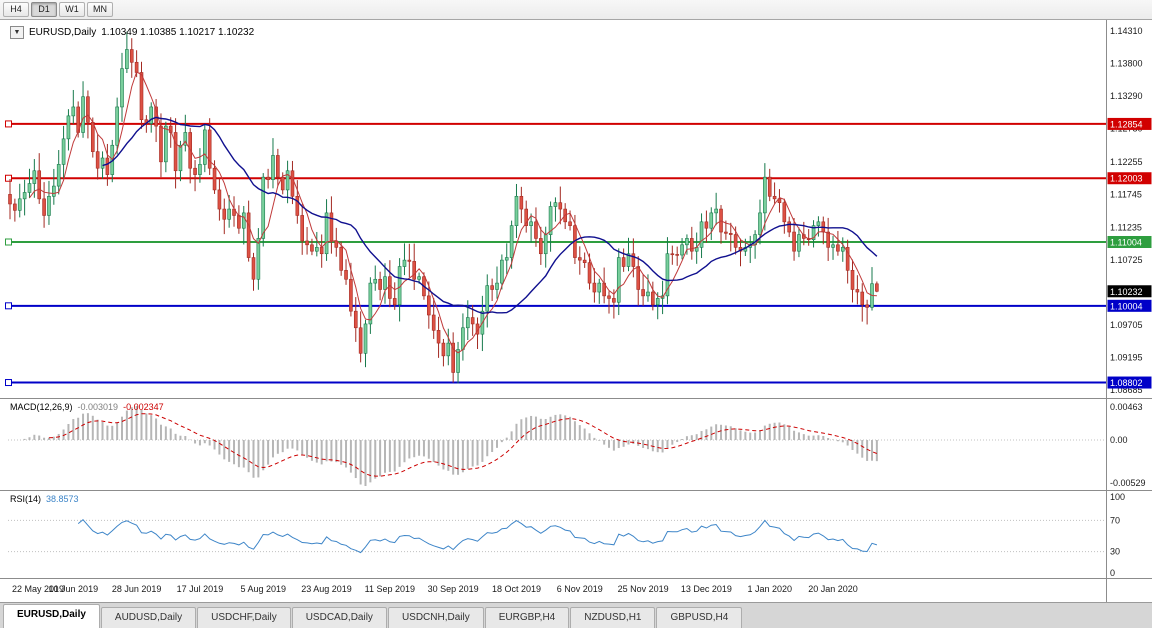  I want to click on rsi-axis-label: 70, so click(1115, 520).